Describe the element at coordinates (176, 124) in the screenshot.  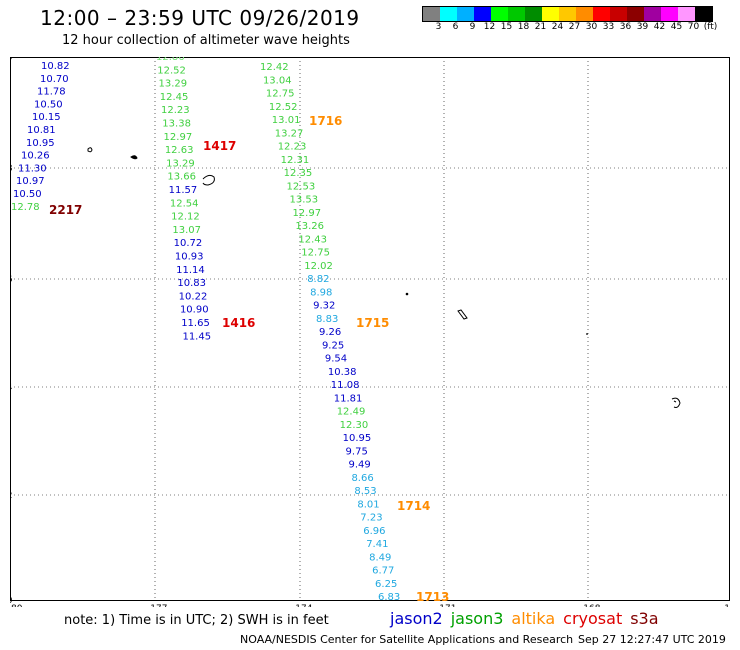
I see `wave-height-value: 13.38` at that location.